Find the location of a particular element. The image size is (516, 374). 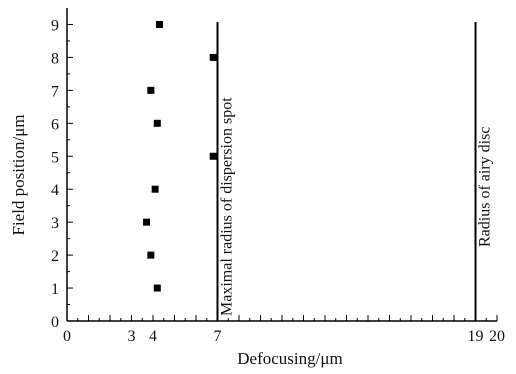

x-tick-label: 7 is located at coordinates (218, 336).